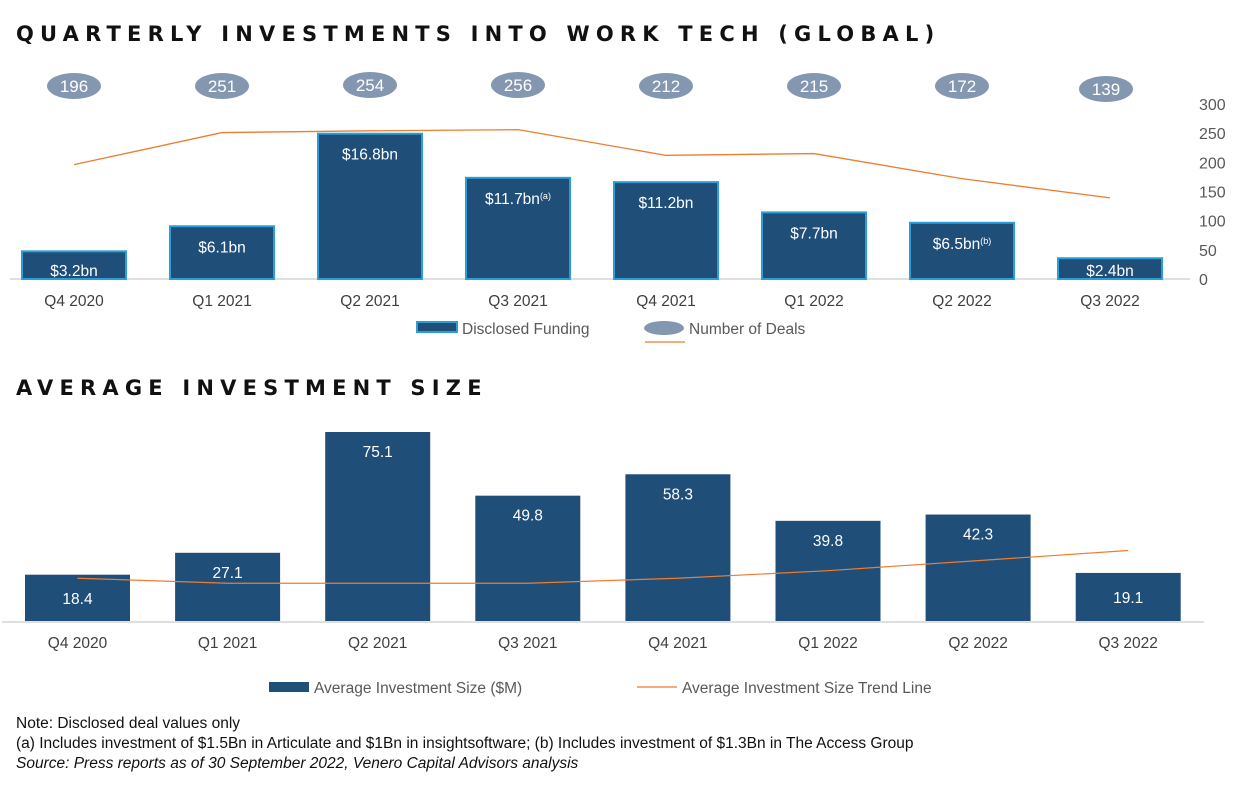  What do you see at coordinates (664, 328) in the screenshot?
I see `legend-deals-bubble` at bounding box center [664, 328].